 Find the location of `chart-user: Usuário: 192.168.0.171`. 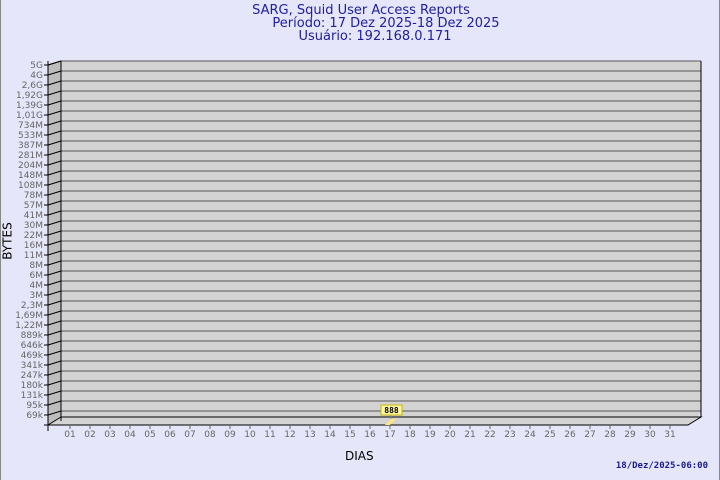

chart-user: Usuário: 192.168.0.171 is located at coordinates (375, 36).